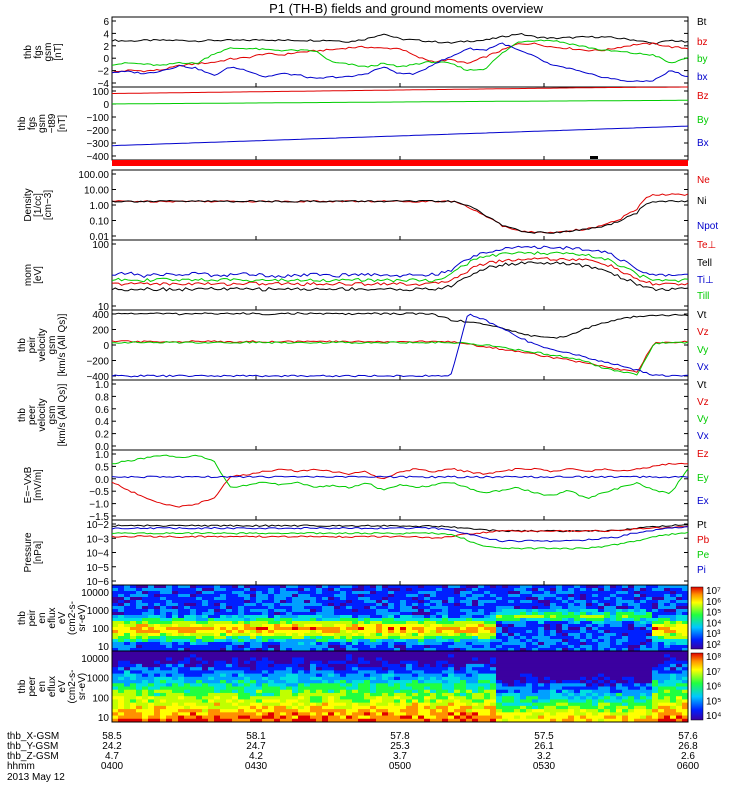  What do you see at coordinates (400, 476) in the screenshot?
I see `series-line-Ey` at bounding box center [400, 476].